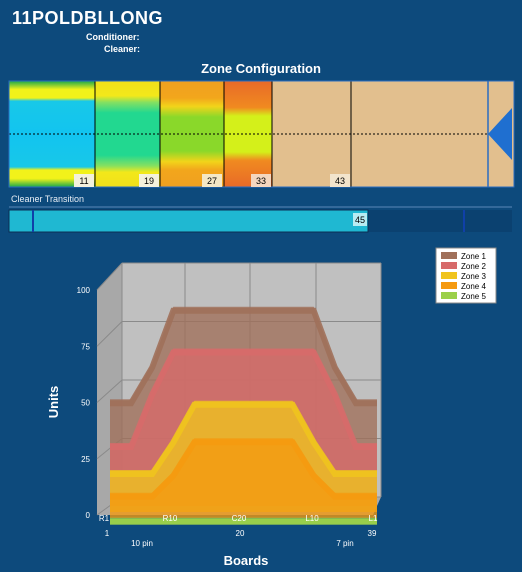 The height and width of the screenshot is (572, 522). What do you see at coordinates (85, 346) in the screenshot?
I see `y-tick-label: 75` at bounding box center [85, 346].